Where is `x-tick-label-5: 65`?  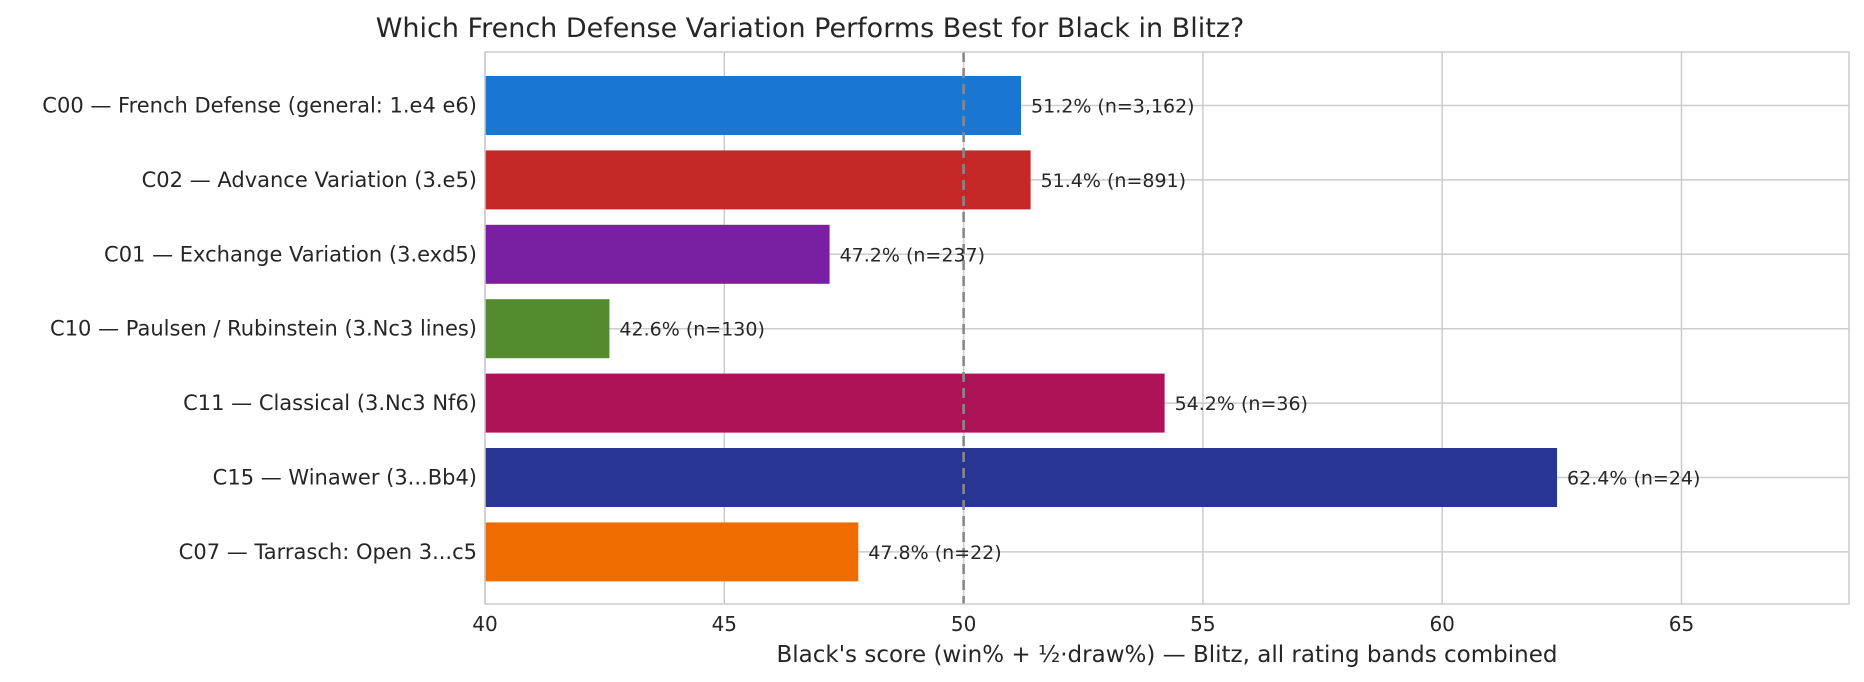 x-tick-label-5: 65 is located at coordinates (1681, 624).